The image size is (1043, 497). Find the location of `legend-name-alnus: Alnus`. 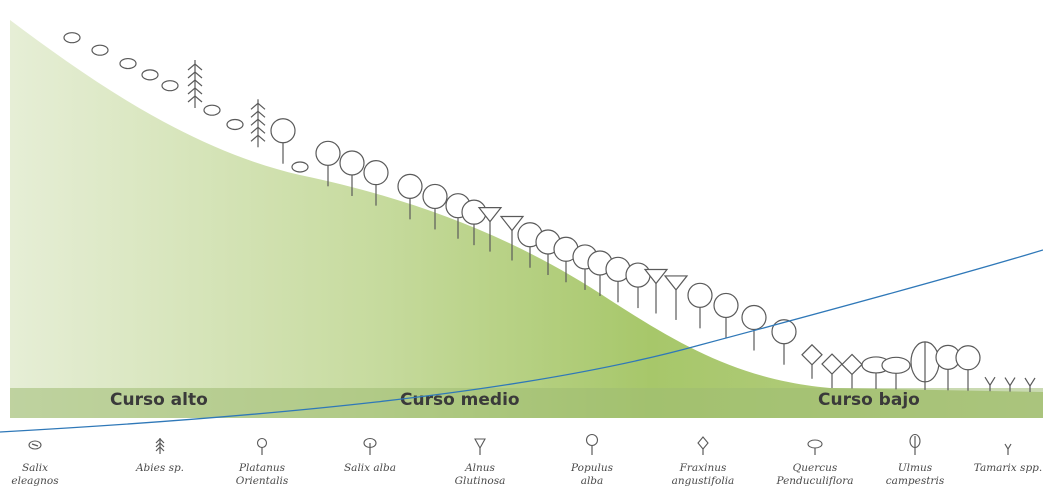

legend-name-alnus: Alnus is located at coordinates (479, 468).